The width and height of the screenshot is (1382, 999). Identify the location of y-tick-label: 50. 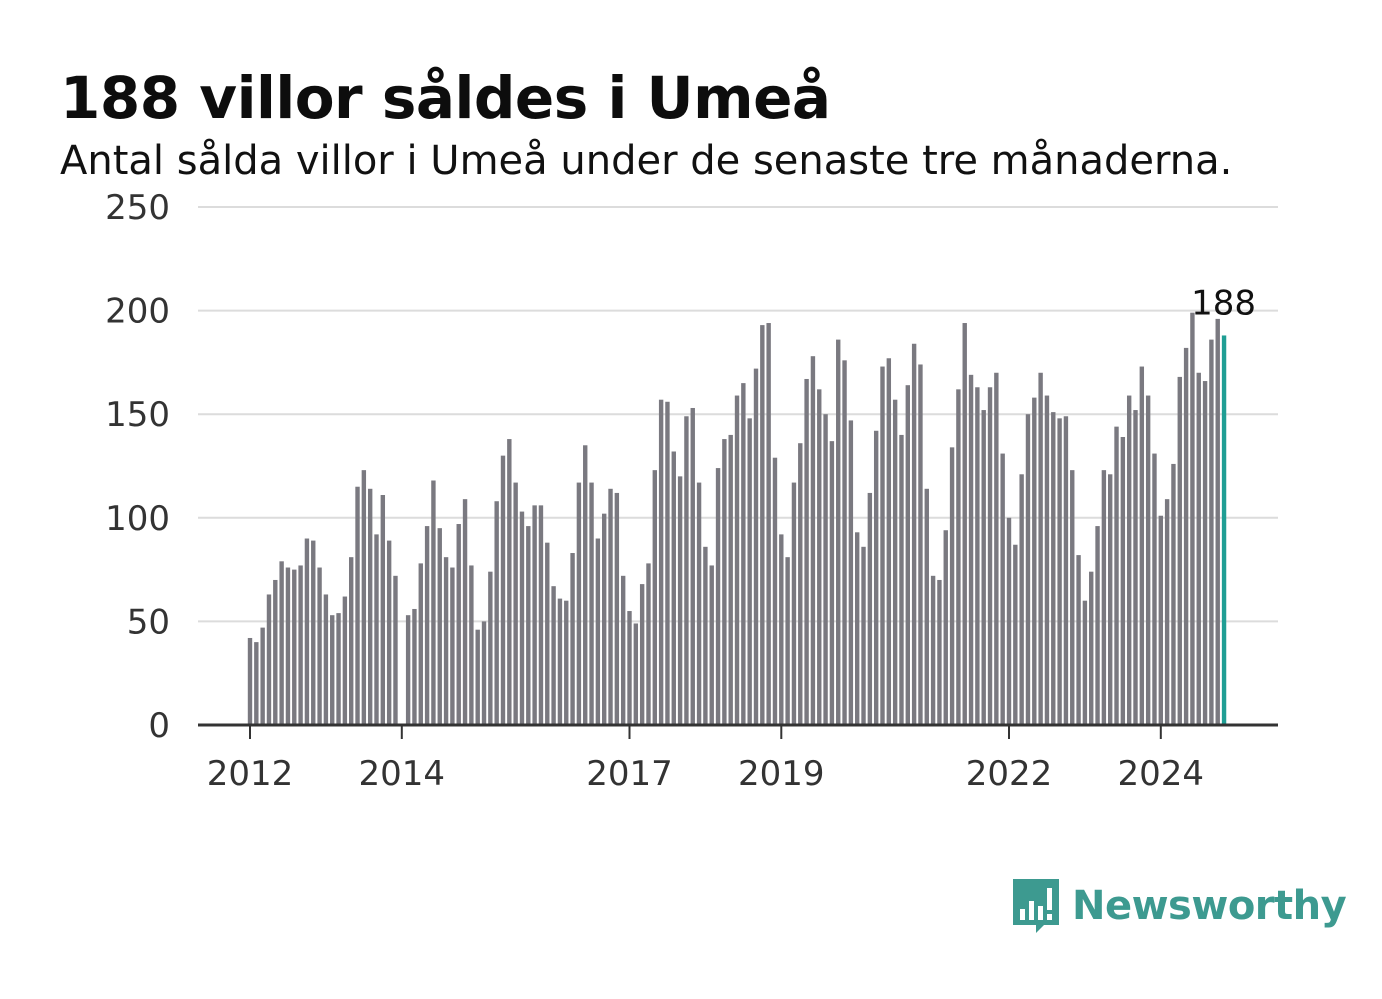
(148, 622).